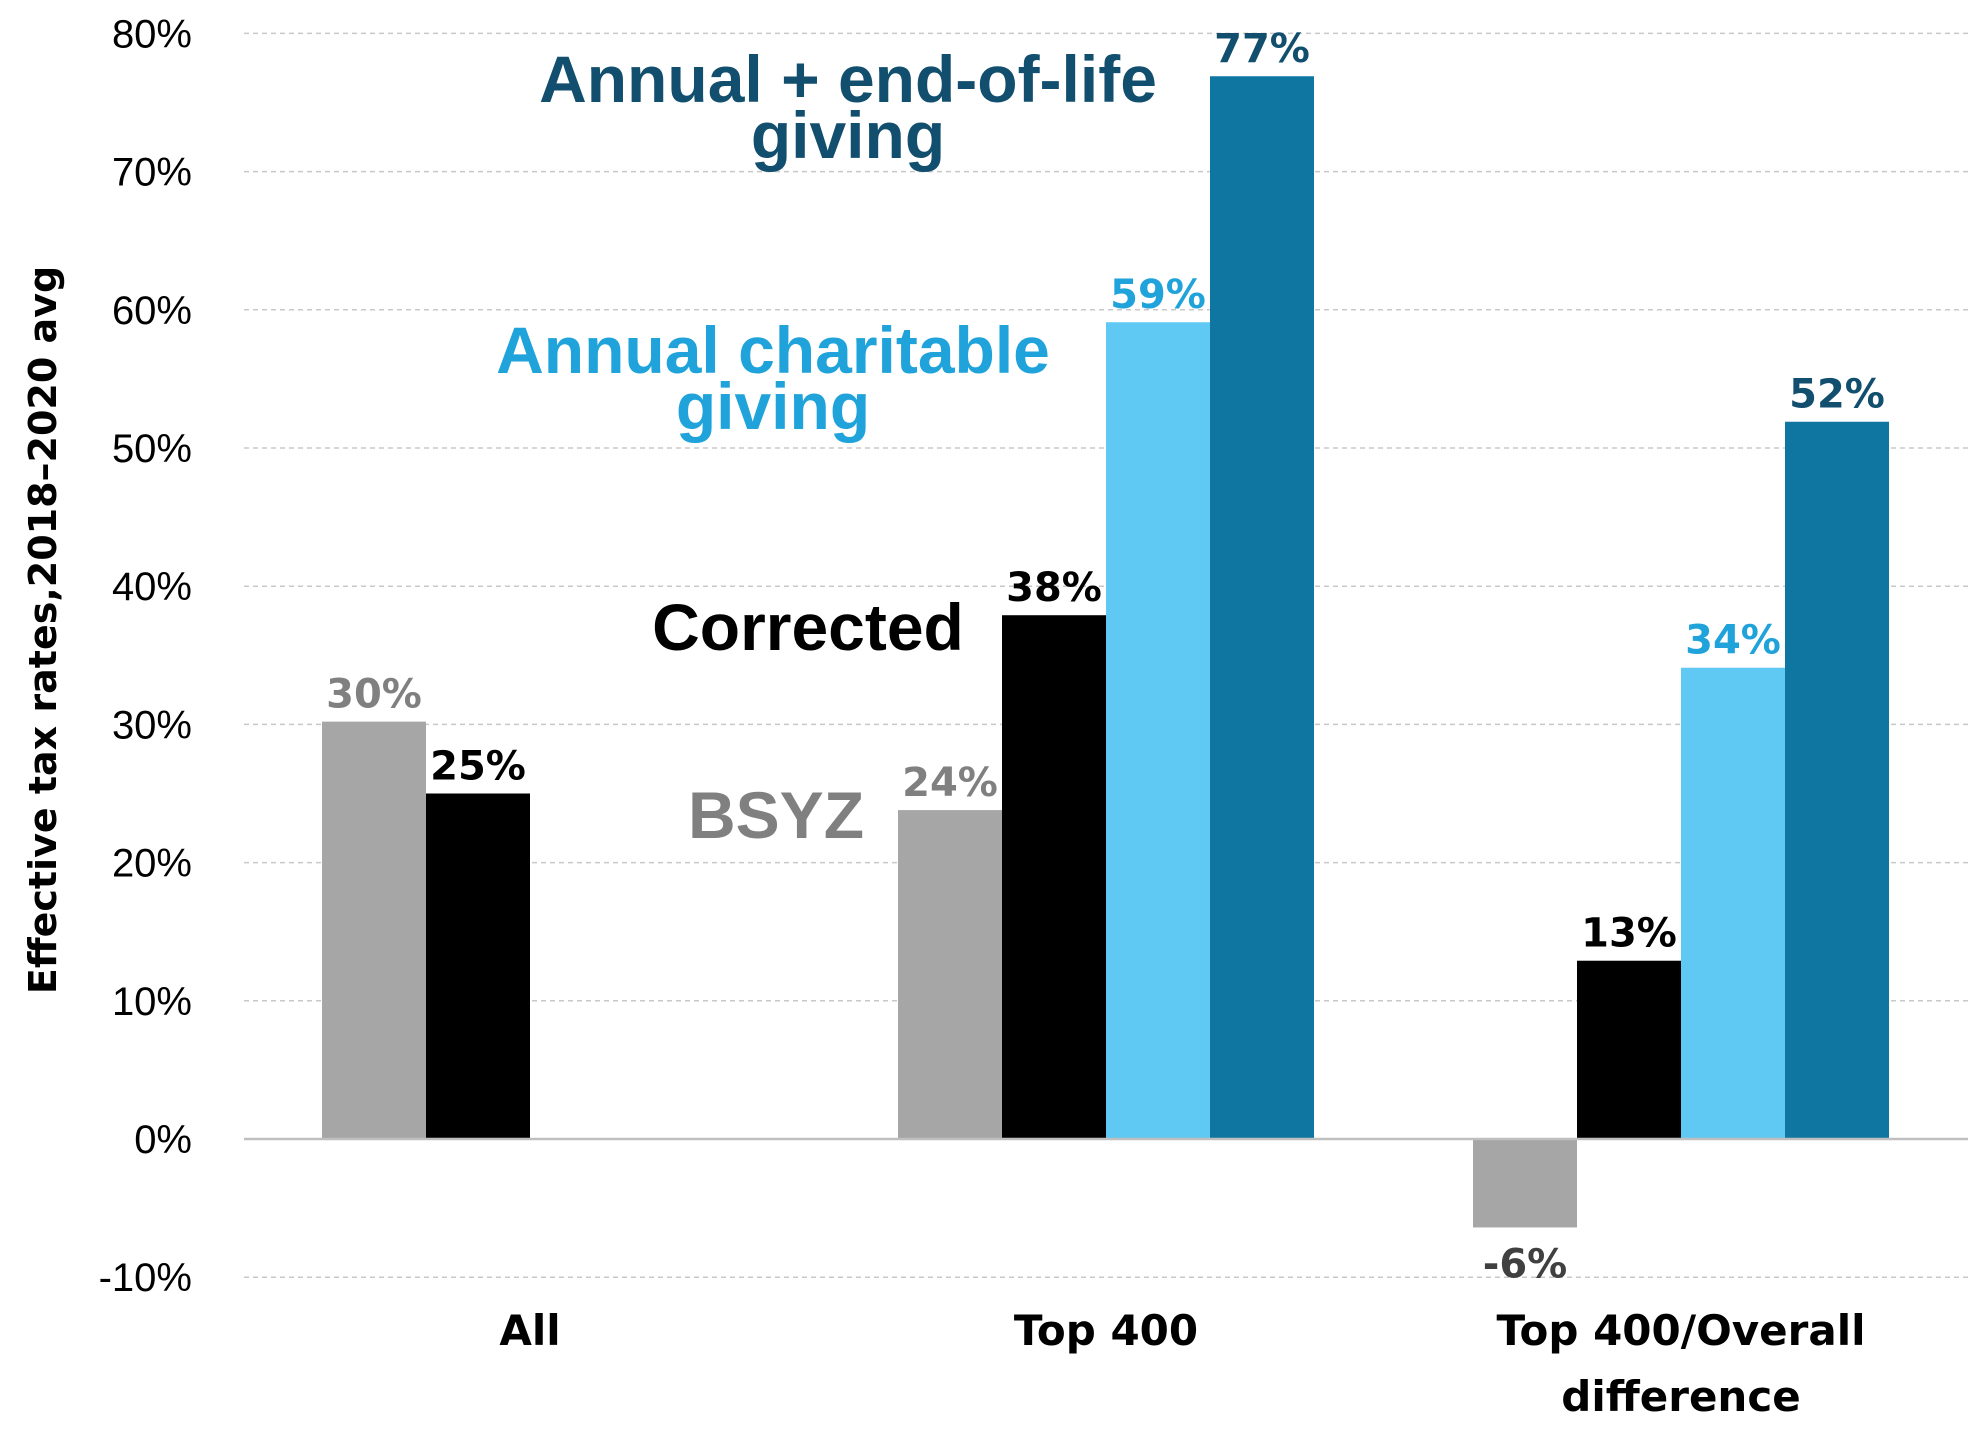 This screenshot has height=1437, width=1968. Describe the element at coordinates (43, 630) in the screenshot. I see `y-axis-label: Effective tax rates,2018–2020 avg` at that location.